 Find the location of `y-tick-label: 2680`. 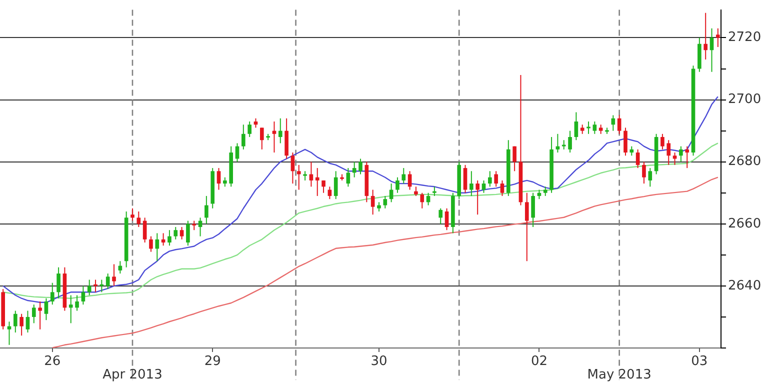

y-tick-label: 2680 is located at coordinates (745, 162).